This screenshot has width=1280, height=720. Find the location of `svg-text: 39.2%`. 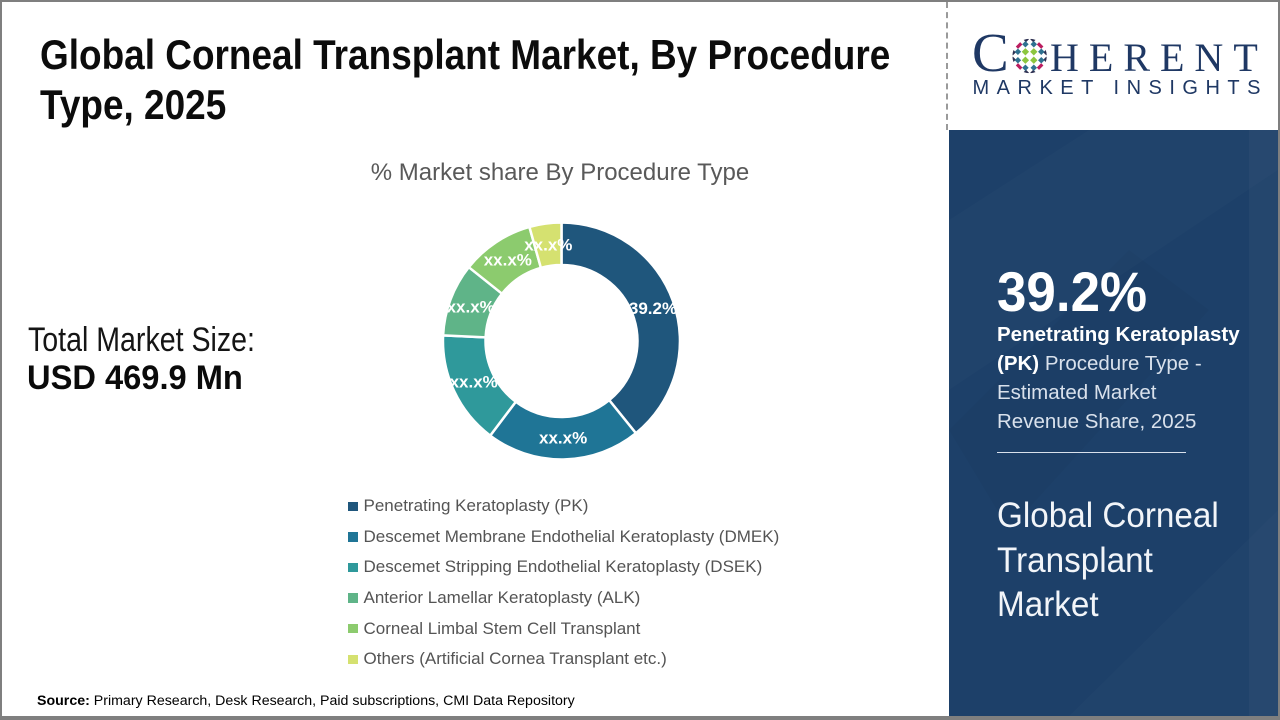

svg-text: 39.2% is located at coordinates (653, 308).